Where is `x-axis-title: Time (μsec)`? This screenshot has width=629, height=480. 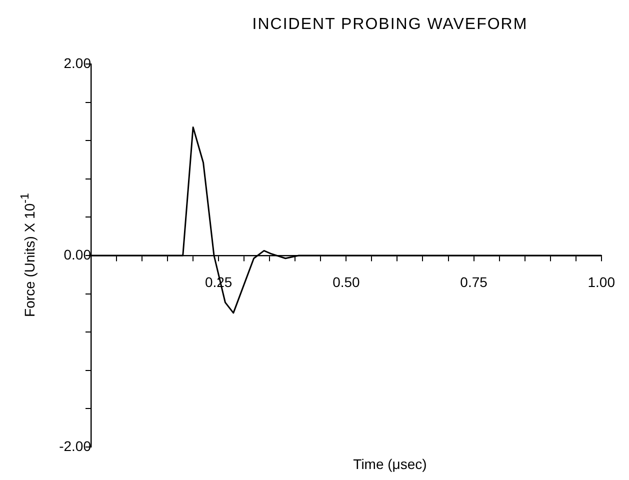 x-axis-title: Time (μsec) is located at coordinates (390, 464).